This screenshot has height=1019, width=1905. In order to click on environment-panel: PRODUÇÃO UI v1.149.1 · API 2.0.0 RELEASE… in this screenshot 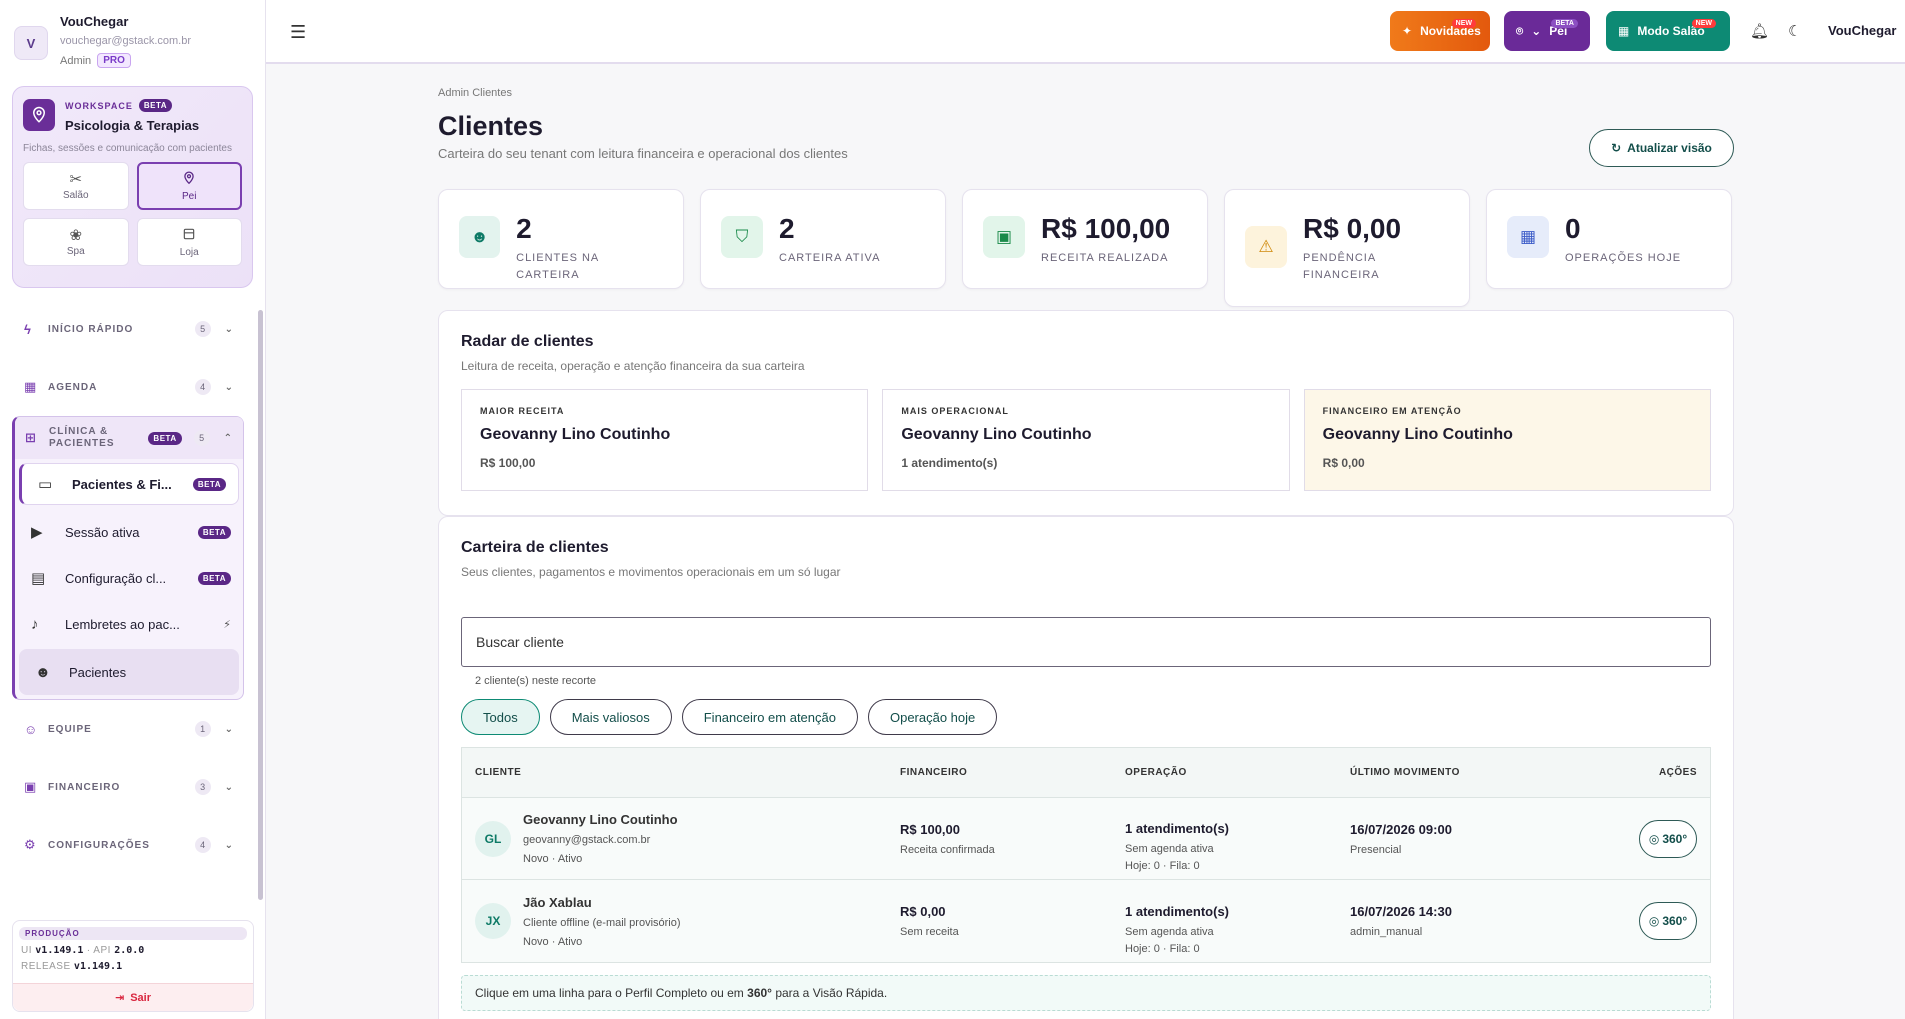, I will do `click(133, 966)`.